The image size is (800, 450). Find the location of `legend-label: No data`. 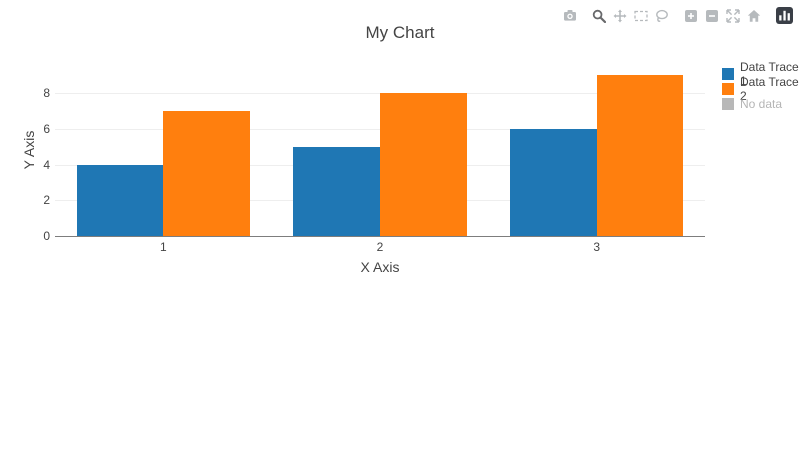

legend-label: No data is located at coordinates (761, 103).